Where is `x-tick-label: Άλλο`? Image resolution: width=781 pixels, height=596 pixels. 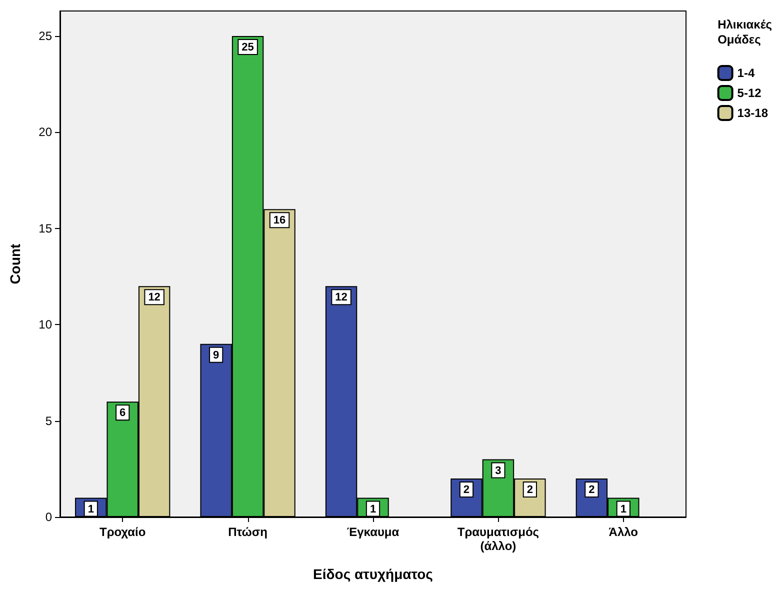 x-tick-label: Άλλο is located at coordinates (623, 532).